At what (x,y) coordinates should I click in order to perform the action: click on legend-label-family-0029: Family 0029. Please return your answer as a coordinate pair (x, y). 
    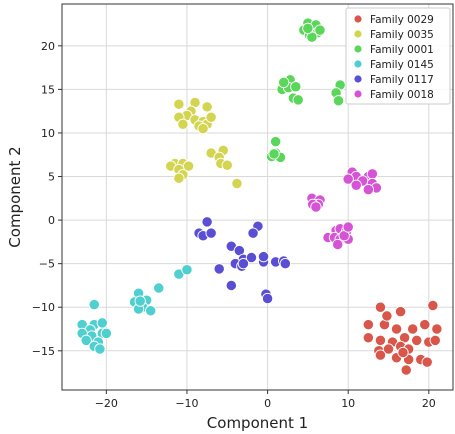
    Looking at the image, I should click on (402, 20).